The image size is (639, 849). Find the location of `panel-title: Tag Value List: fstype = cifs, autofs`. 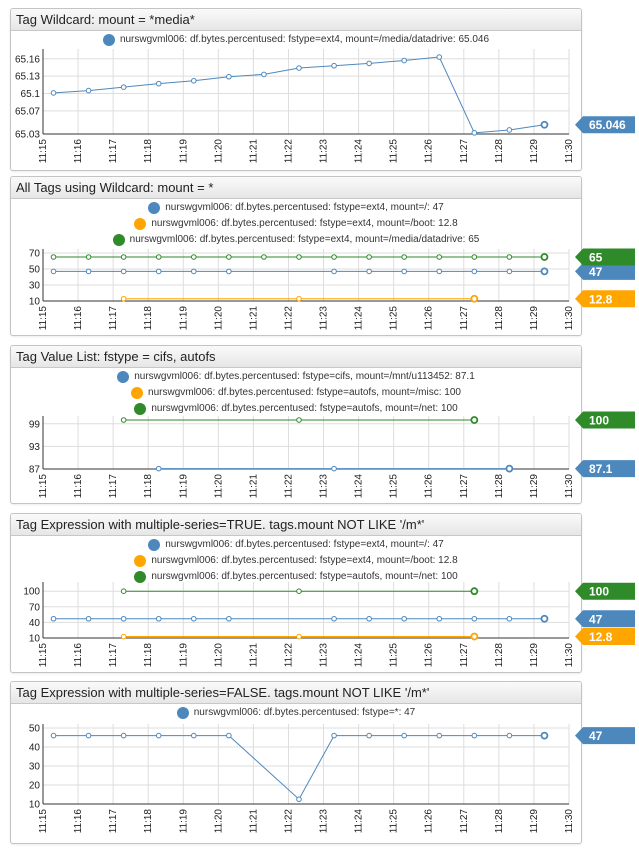

panel-title: Tag Value List: fstype = cifs, autofs is located at coordinates (296, 357).